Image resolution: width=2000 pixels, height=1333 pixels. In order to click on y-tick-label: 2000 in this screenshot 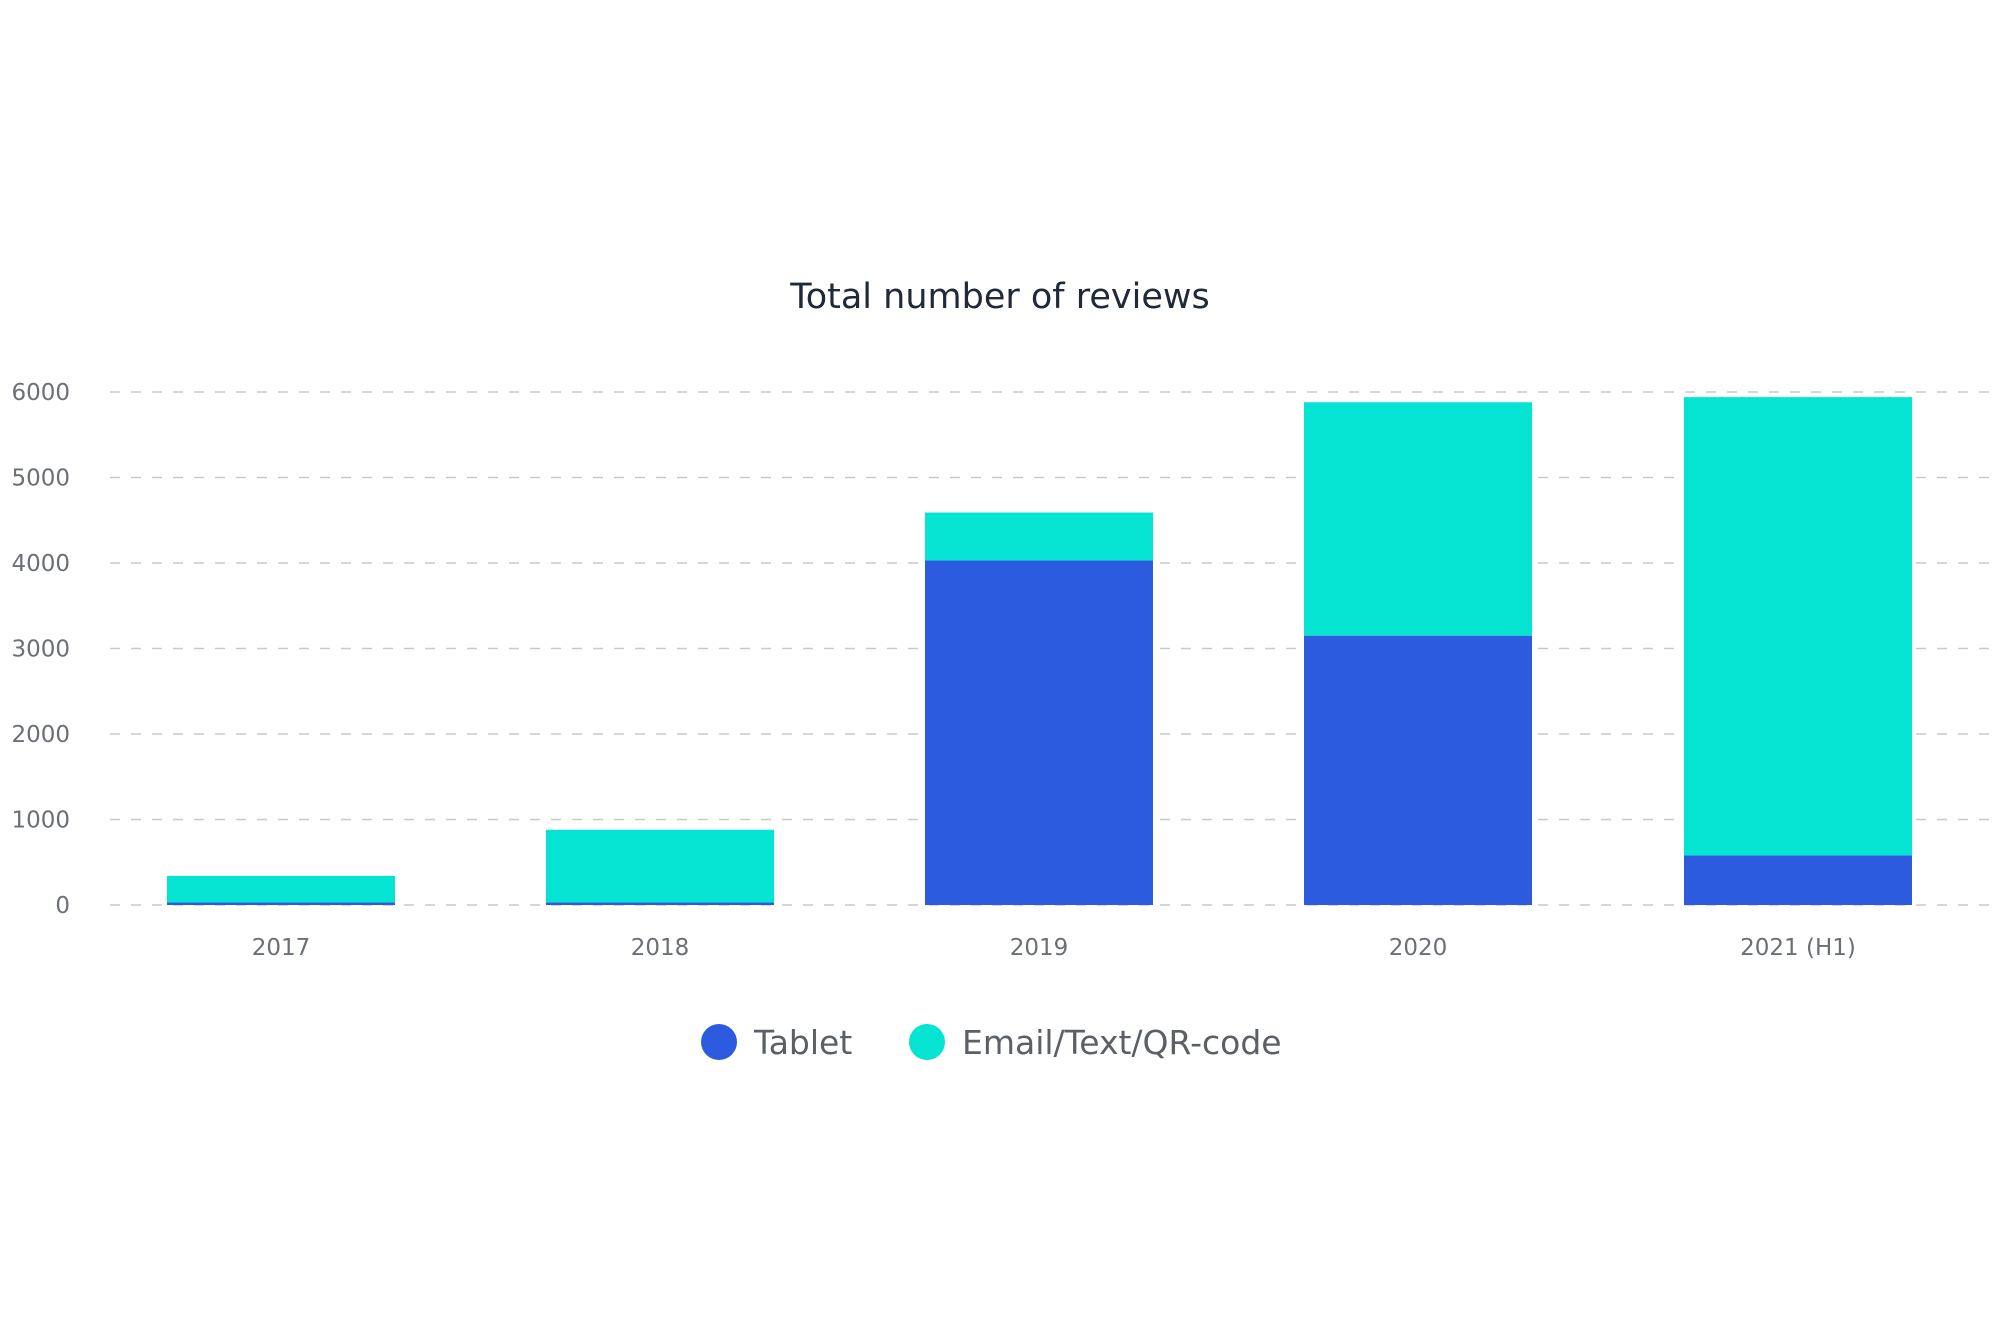, I will do `click(40, 735)`.